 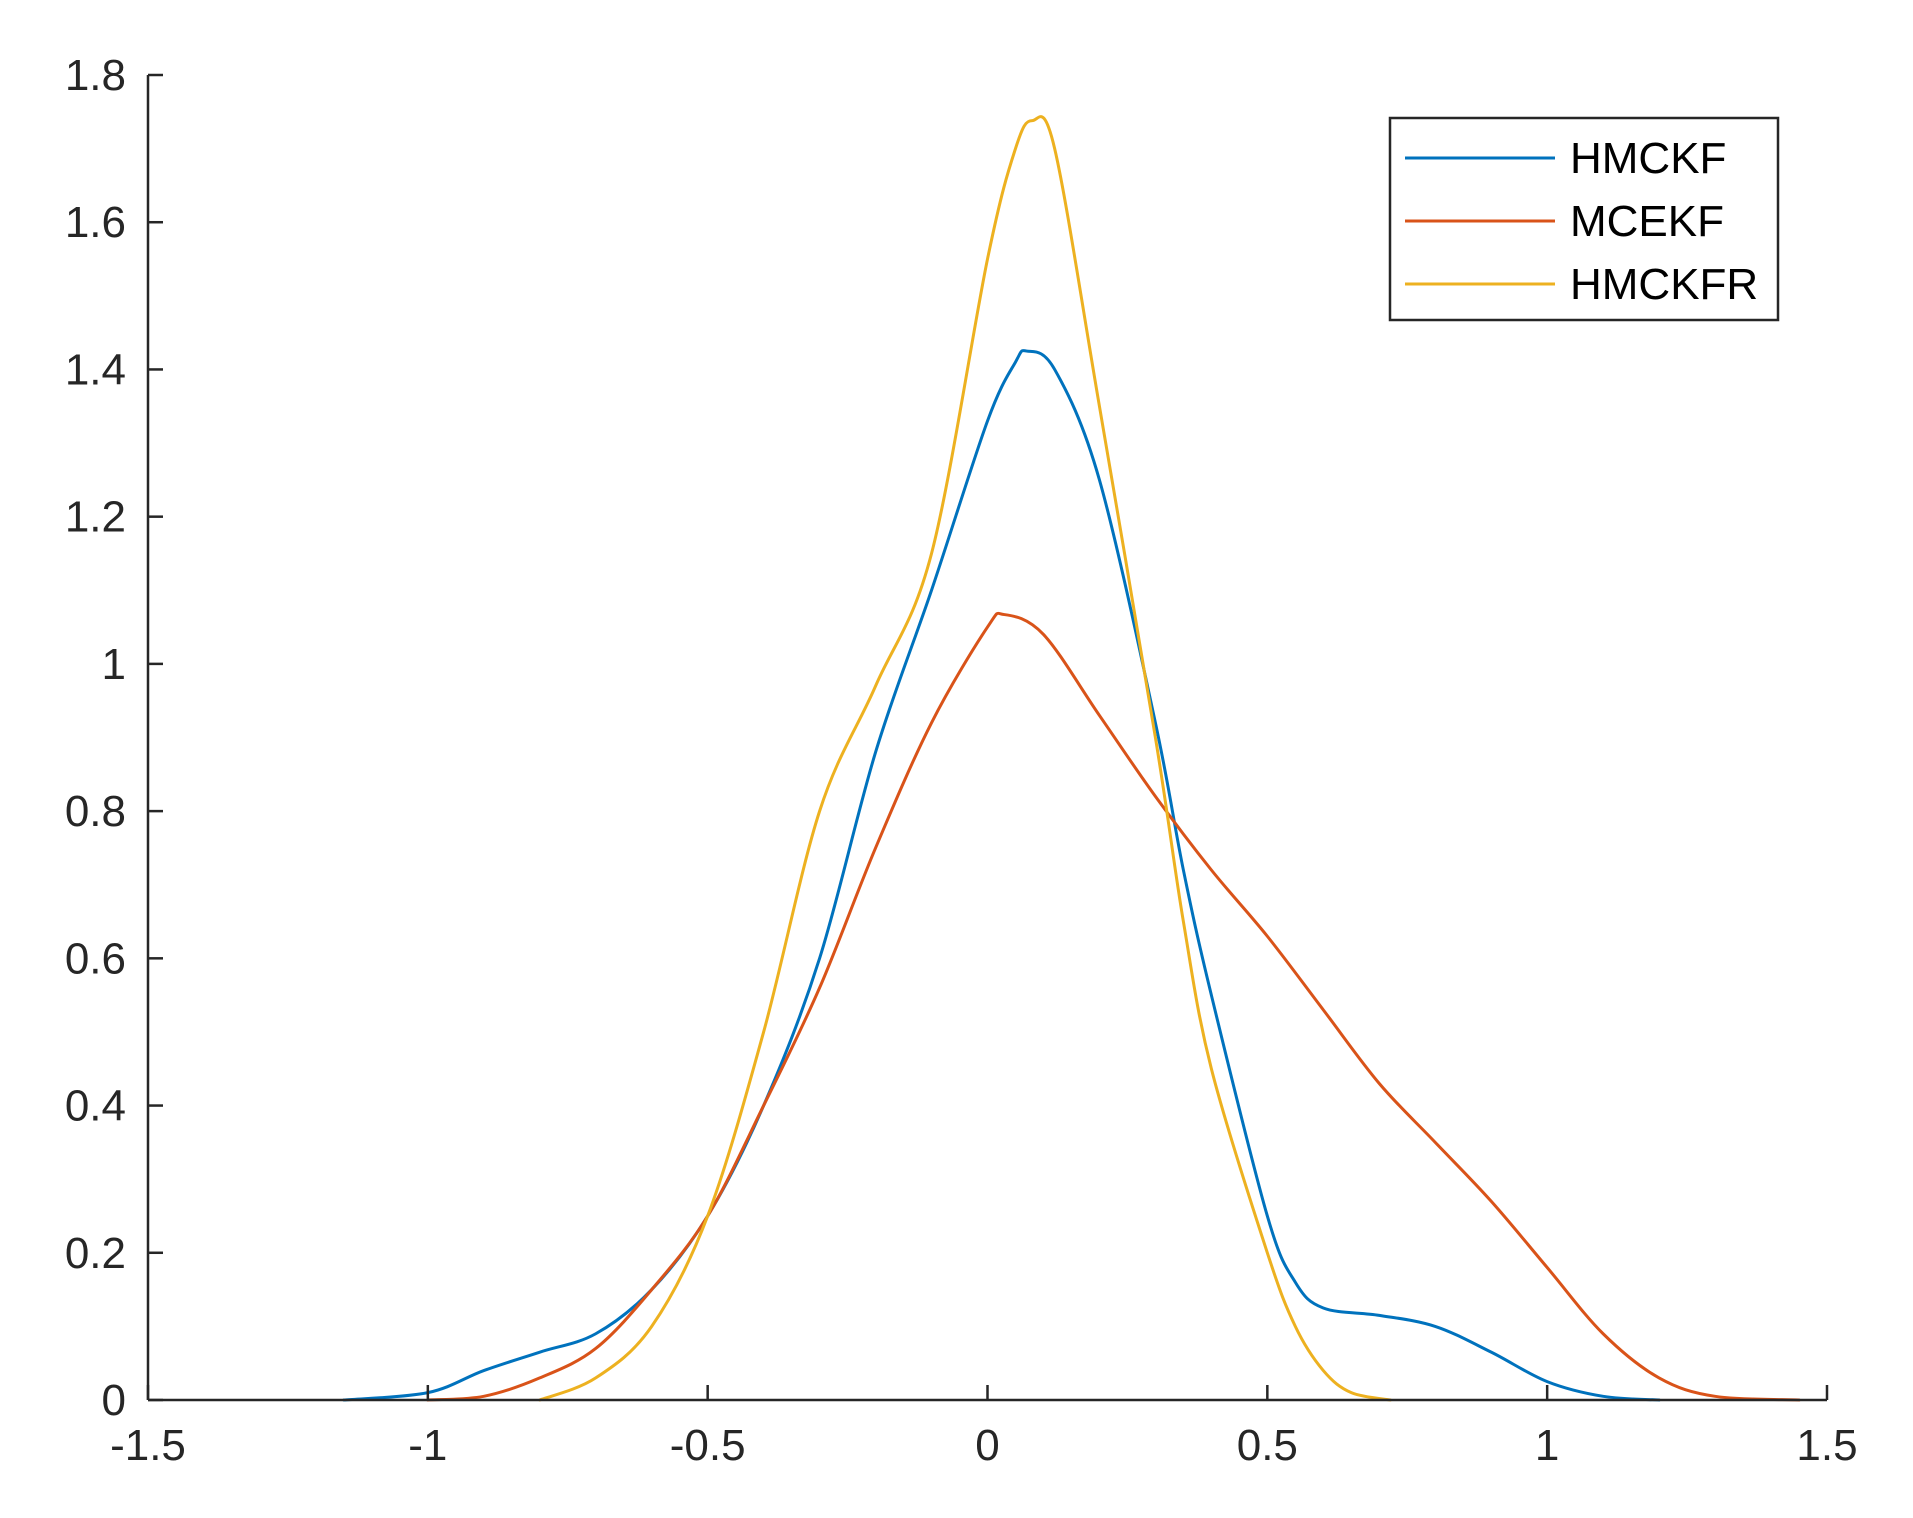 What do you see at coordinates (95, 1106) in the screenshot?
I see `y-tick-label: 0.4` at bounding box center [95, 1106].